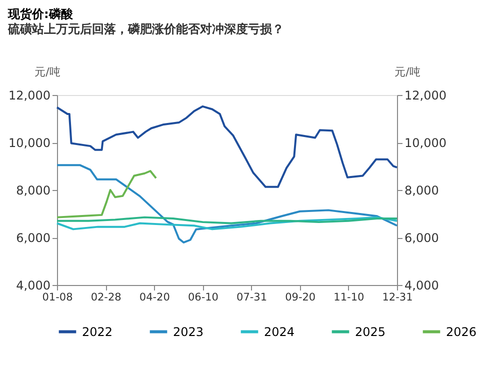  Describe the element at coordinates (349, 298) in the screenshot. I see `x-tick-label: 11-10` at that location.